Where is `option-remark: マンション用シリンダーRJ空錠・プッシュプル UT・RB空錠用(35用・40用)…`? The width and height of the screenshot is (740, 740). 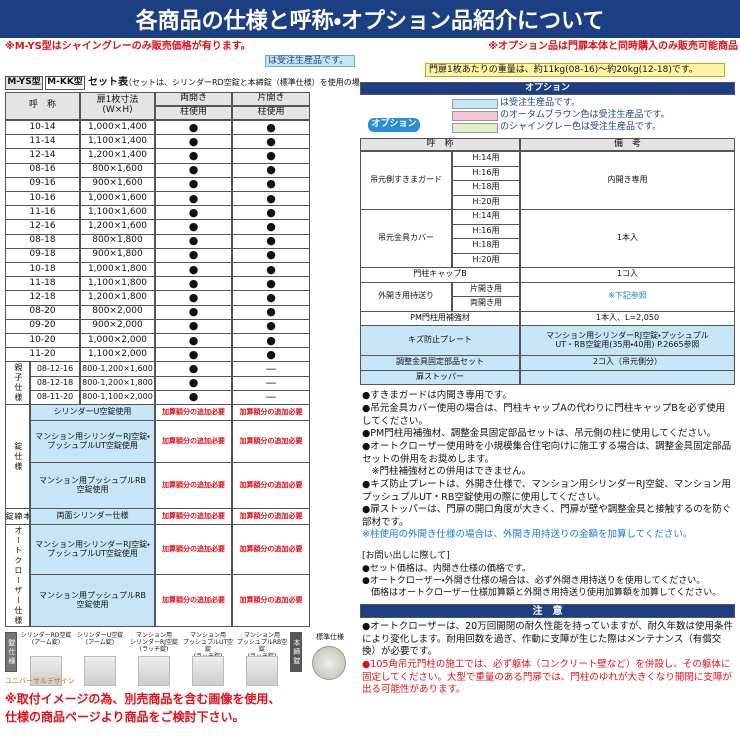 option-remark: マンション用シリンダーRJ空錠・プッシュプル UT・RB空錠用(35用・40用)… is located at coordinates (627, 340).